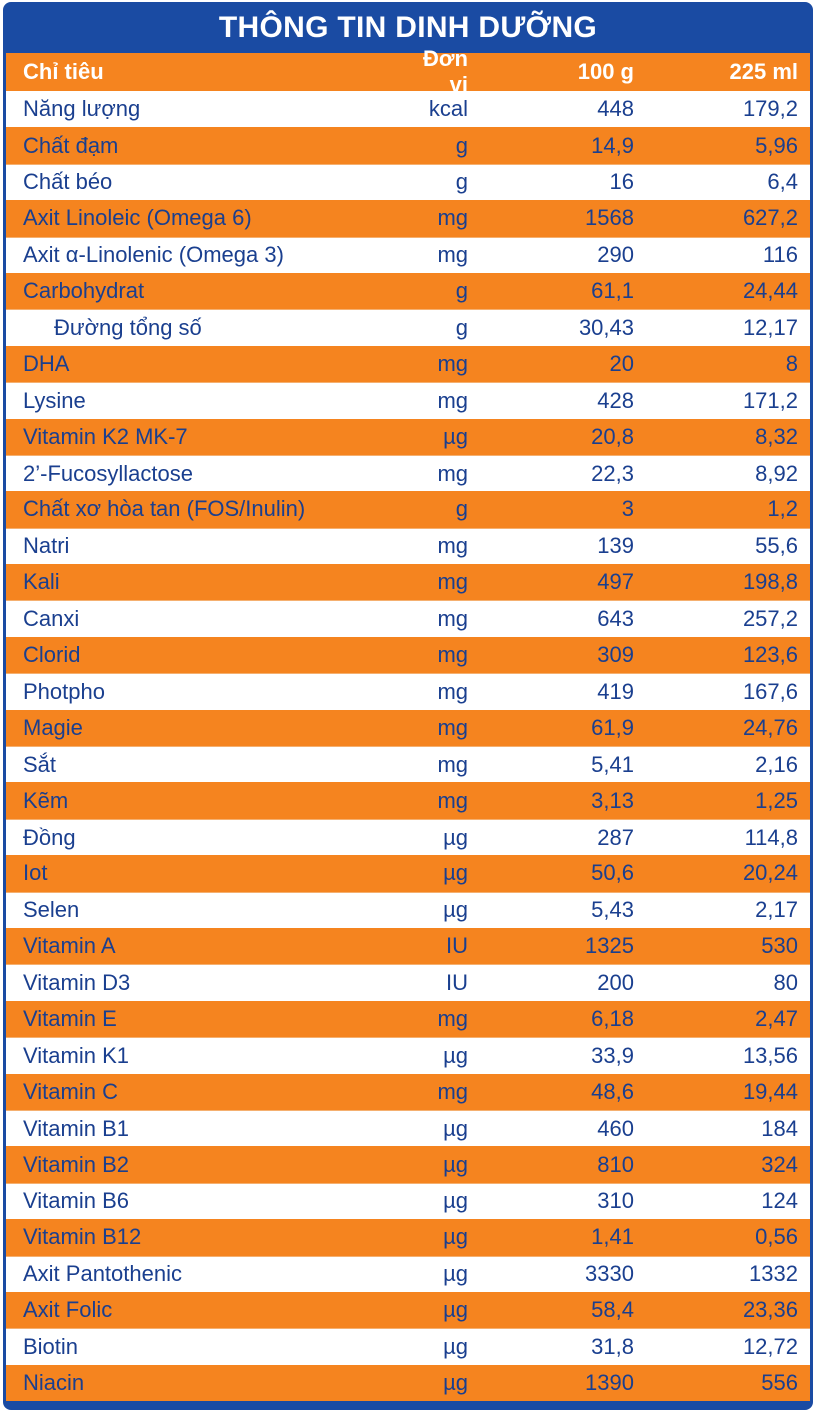  Describe the element at coordinates (776, 1237) in the screenshot. I see `row-per-225ml: 0,56` at that location.